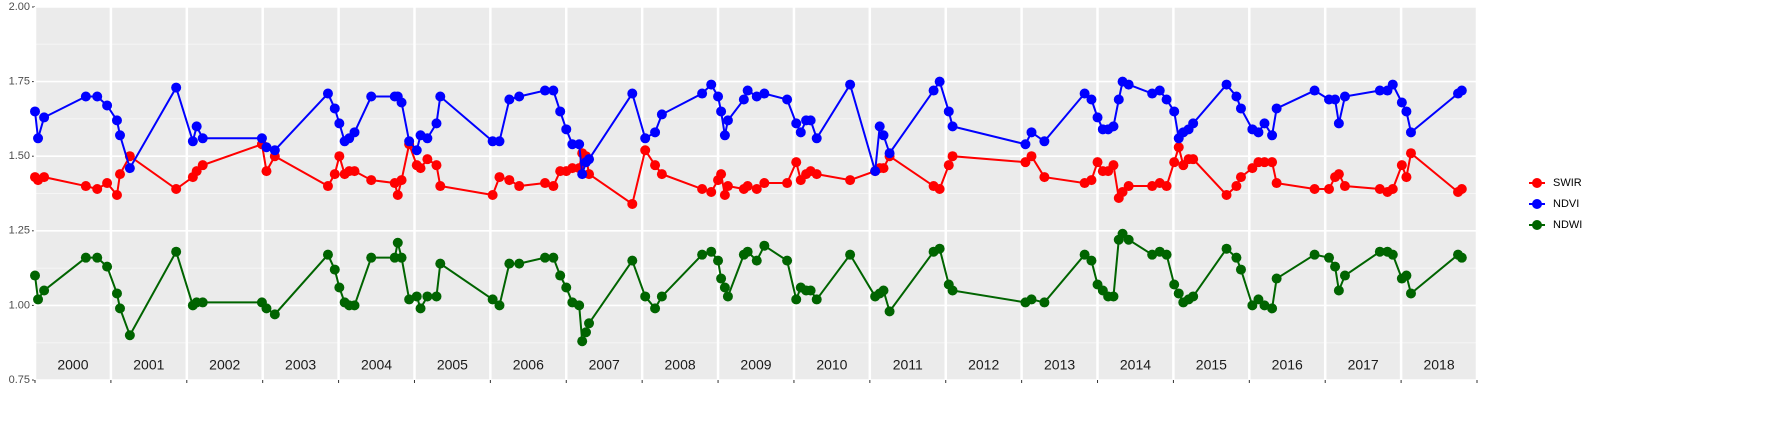  What do you see at coordinates (604, 365) in the screenshot?
I see `year-label: 2007` at bounding box center [604, 365].